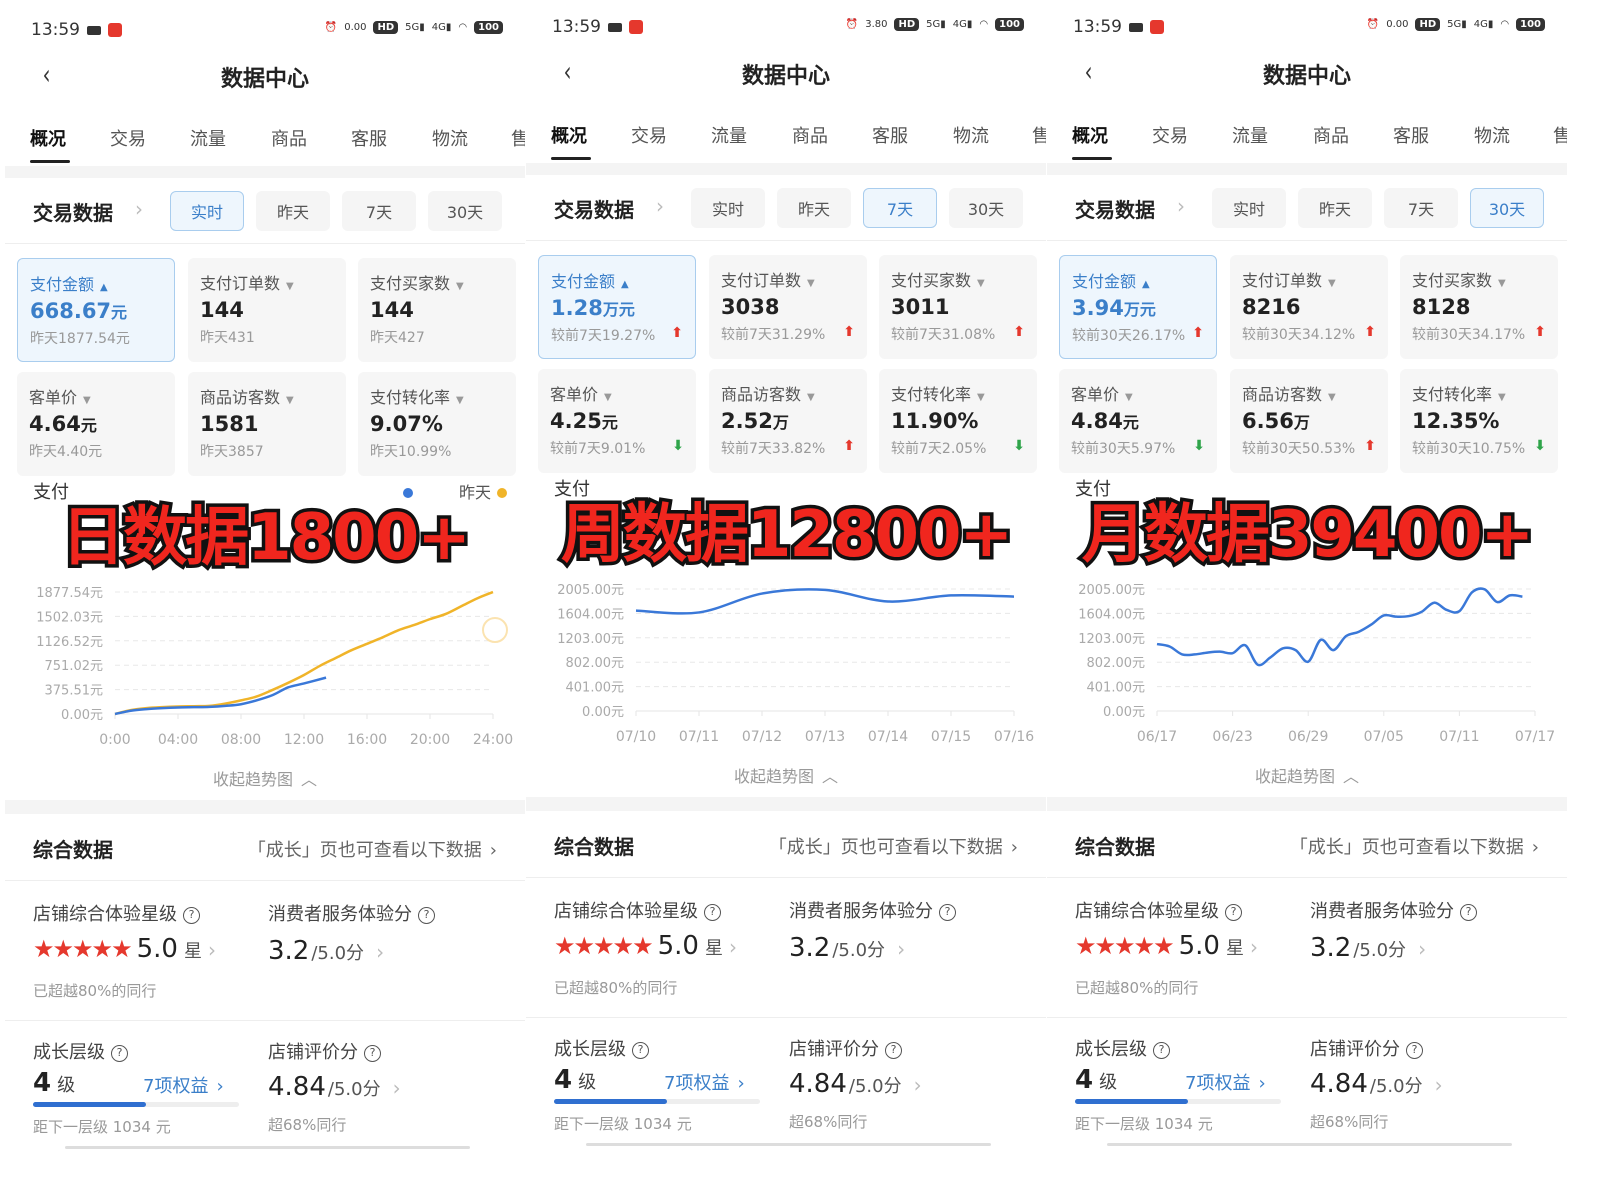 The height and width of the screenshot is (1180, 1600). I want to click on metric-card: 支付订单数 ▼ 144 昨天431, so click(267, 310).